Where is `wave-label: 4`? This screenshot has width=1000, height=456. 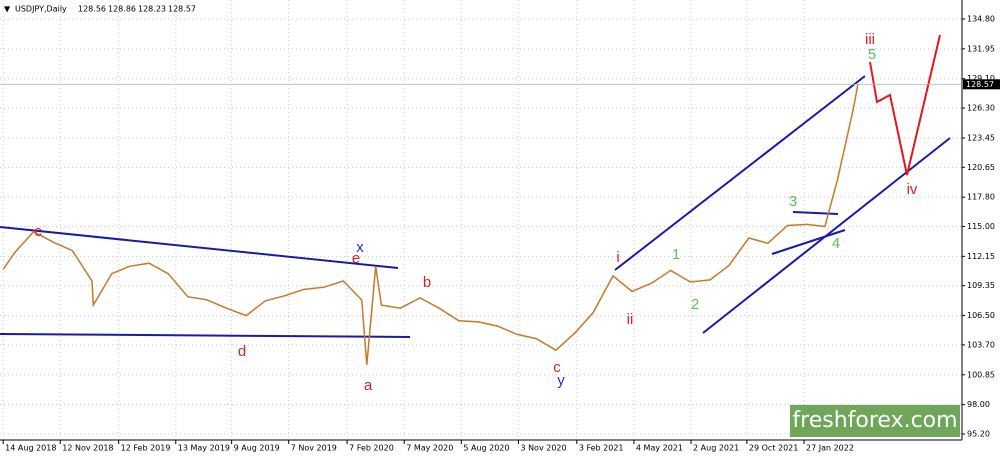 wave-label: 4 is located at coordinates (836, 243).